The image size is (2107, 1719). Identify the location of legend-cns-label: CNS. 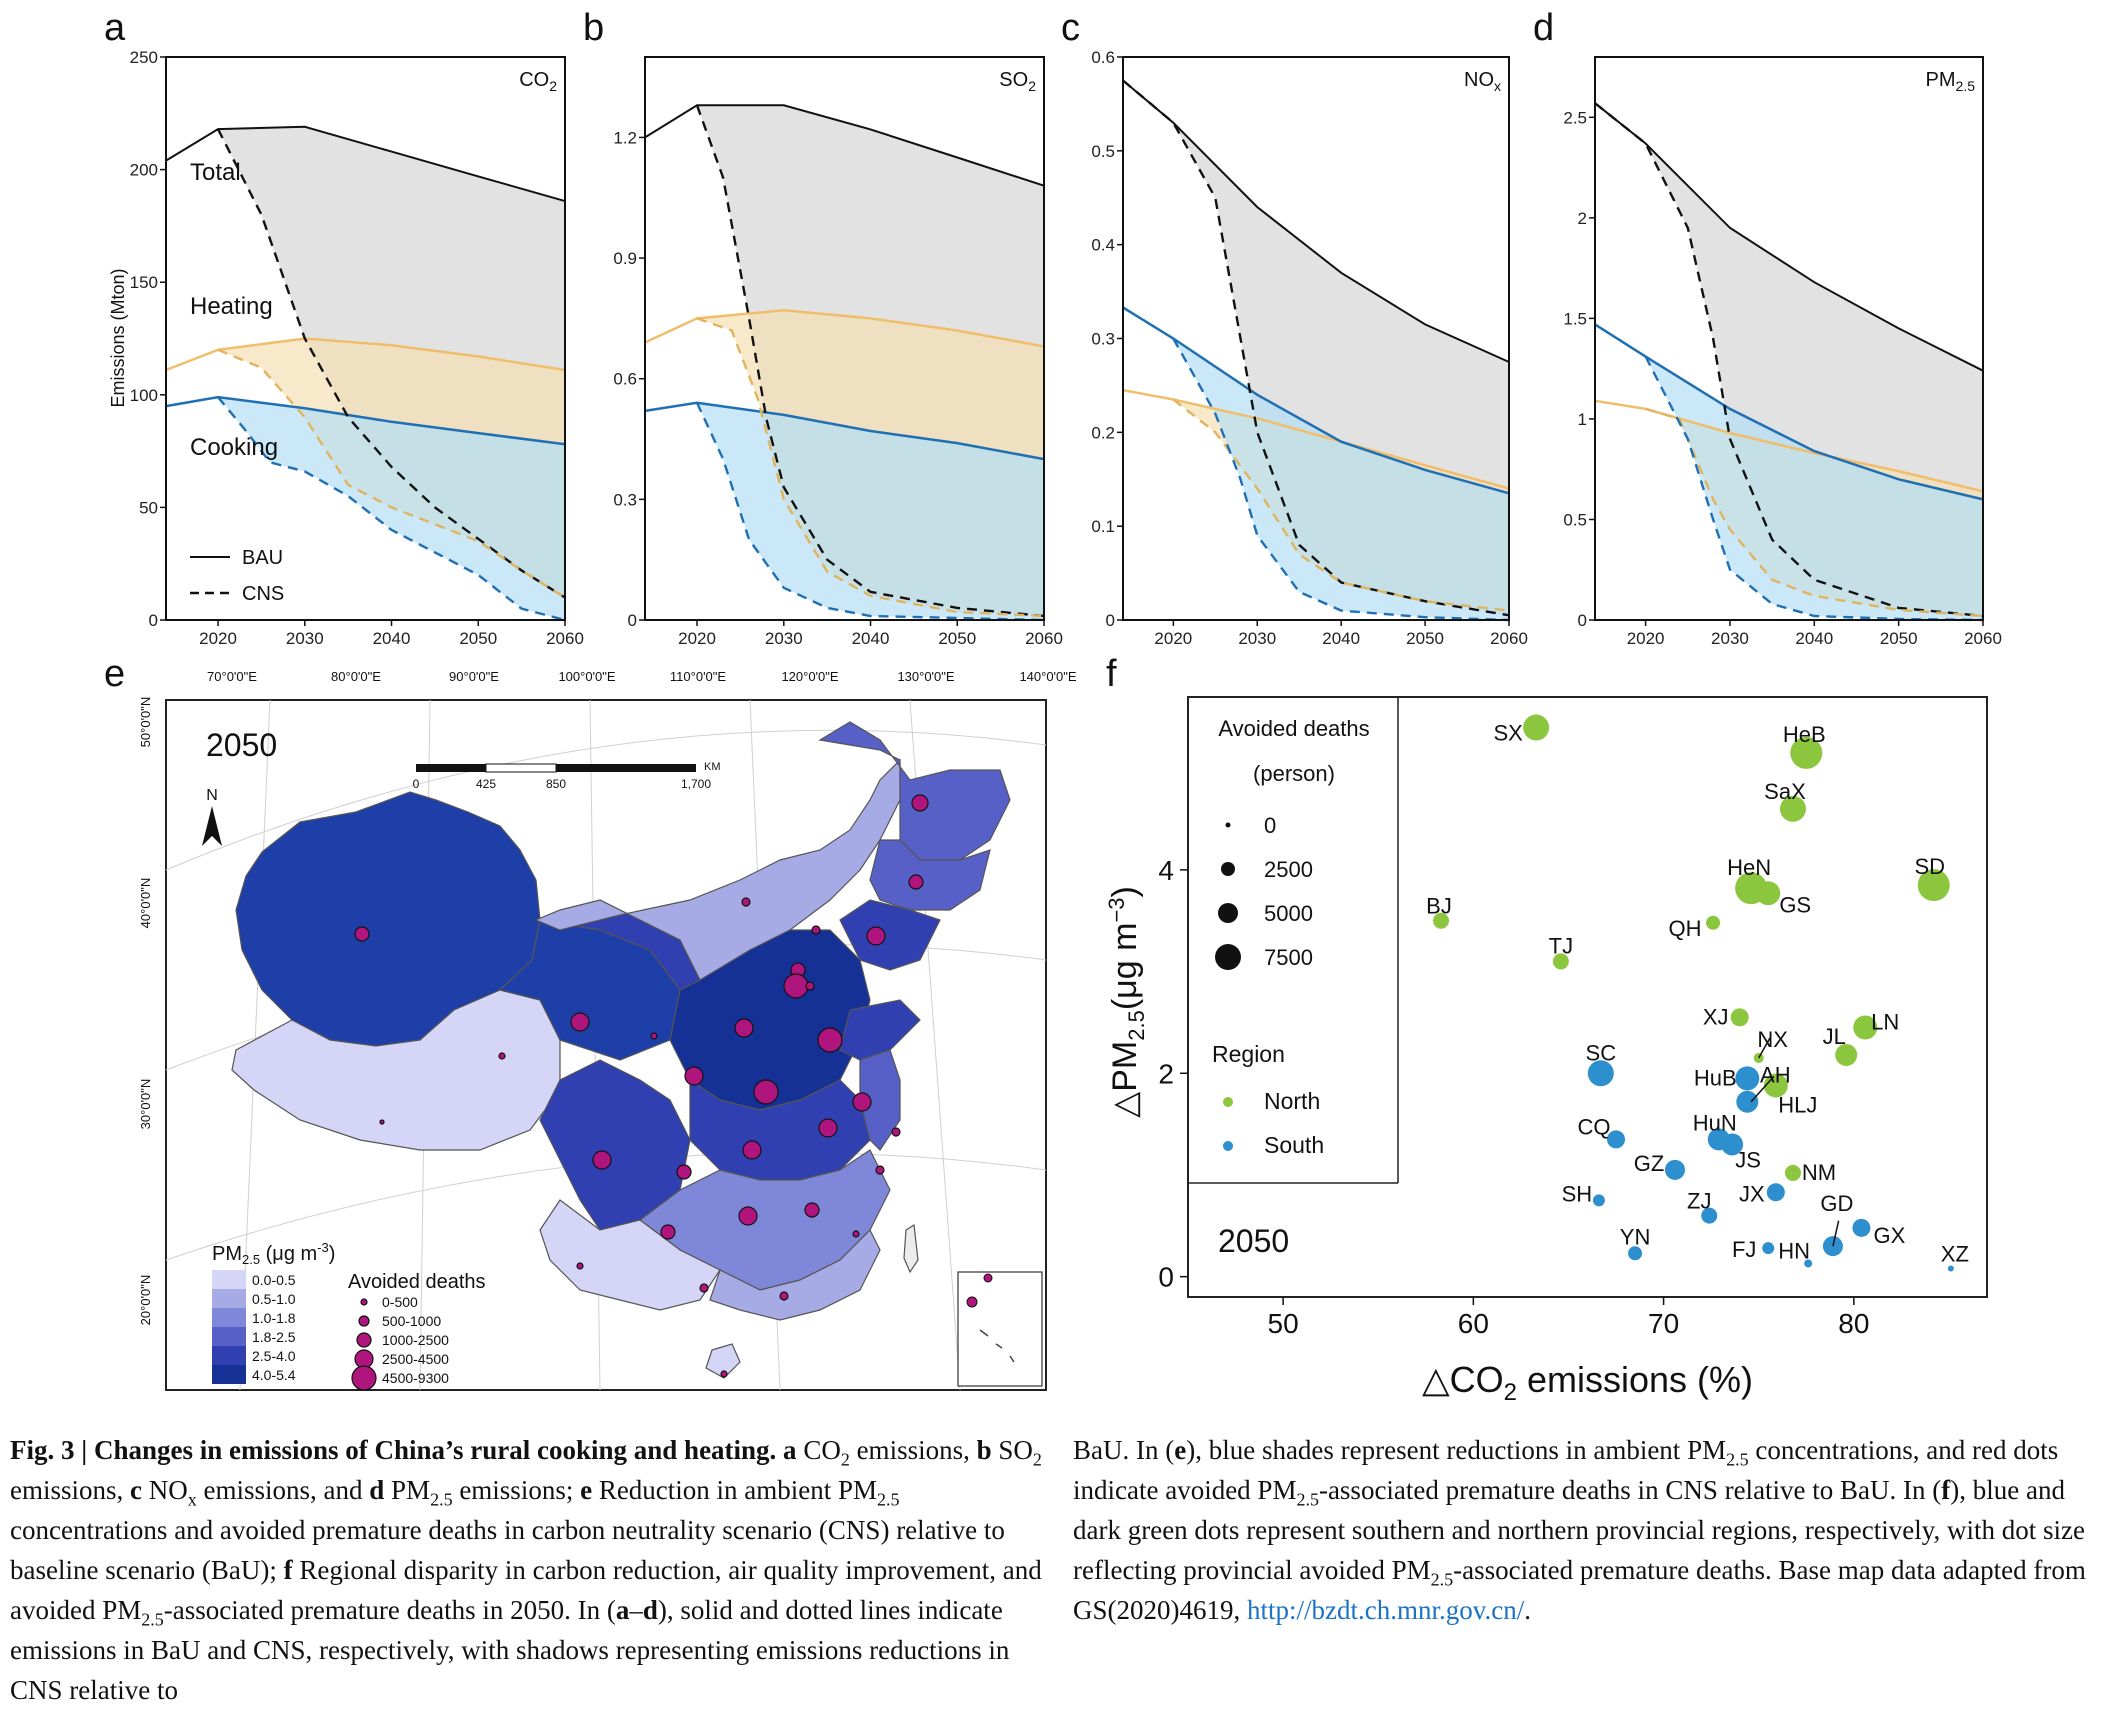
(263, 594).